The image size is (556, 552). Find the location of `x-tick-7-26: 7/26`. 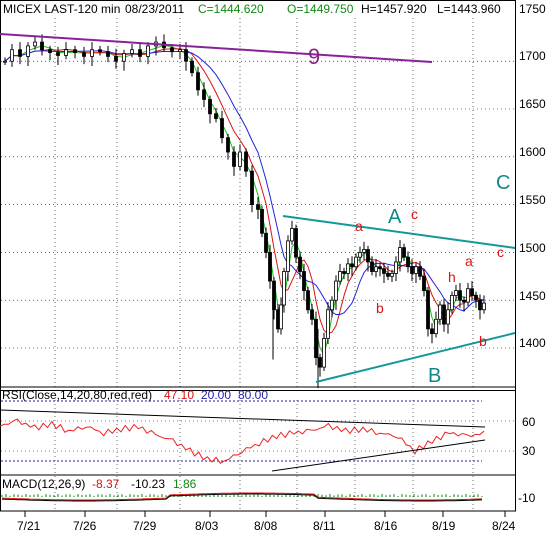

x-tick-7-26: 7/26 is located at coordinates (85, 526).